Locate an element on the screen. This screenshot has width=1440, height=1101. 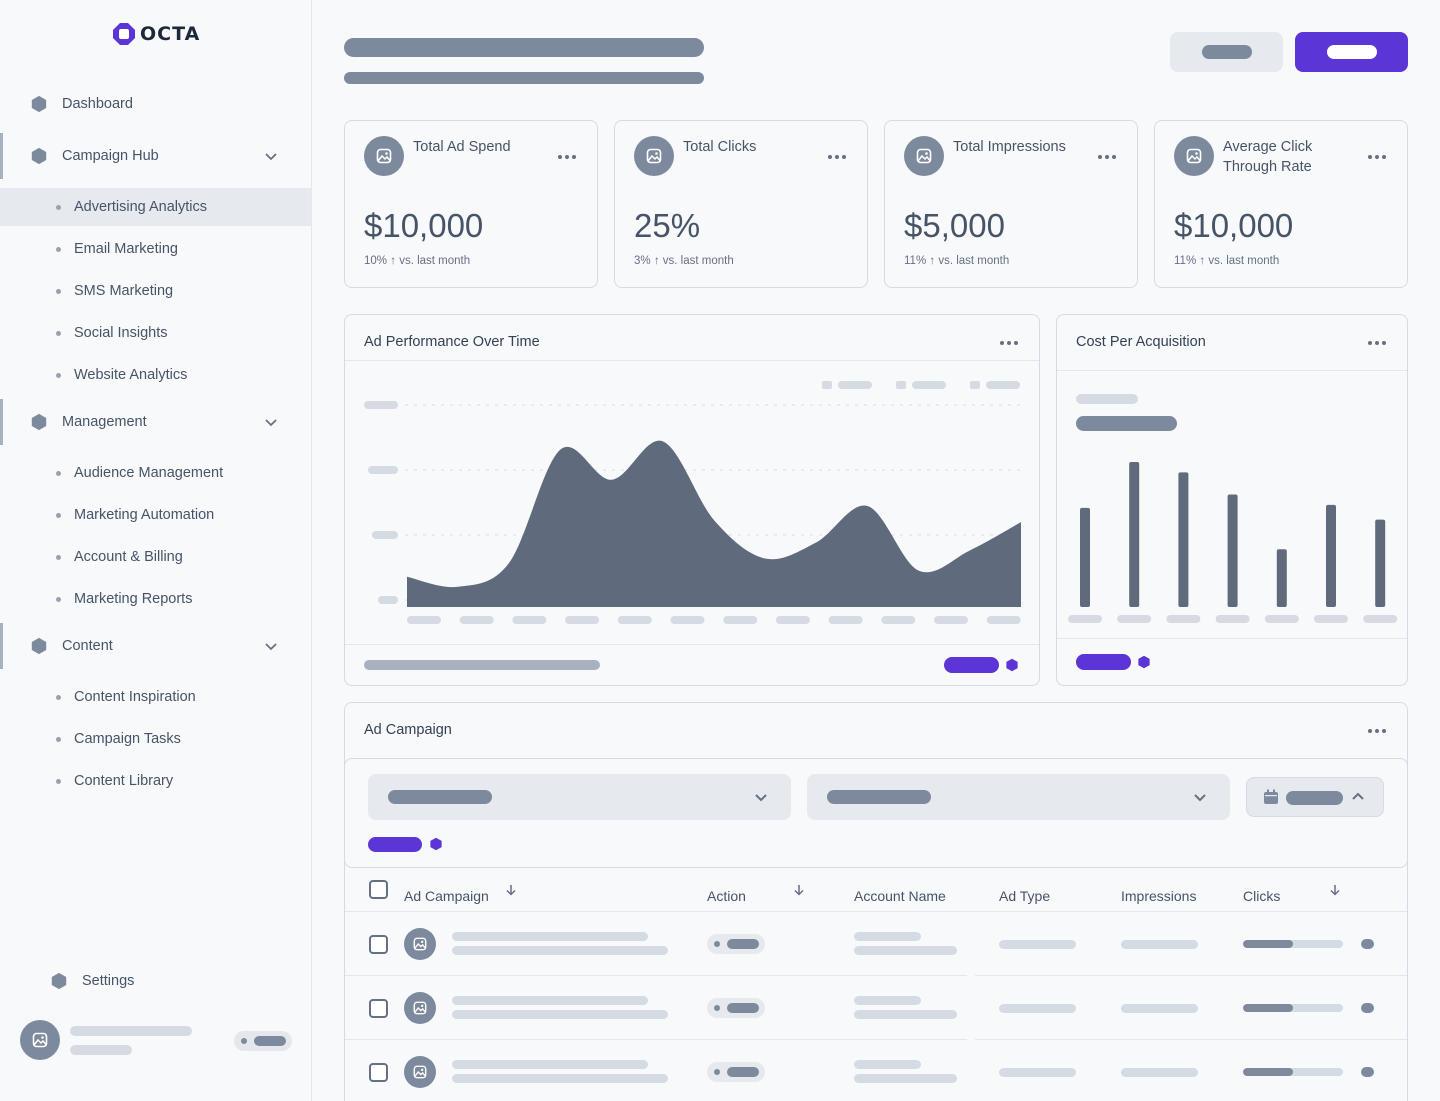
area-chart is located at coordinates (692, 512).